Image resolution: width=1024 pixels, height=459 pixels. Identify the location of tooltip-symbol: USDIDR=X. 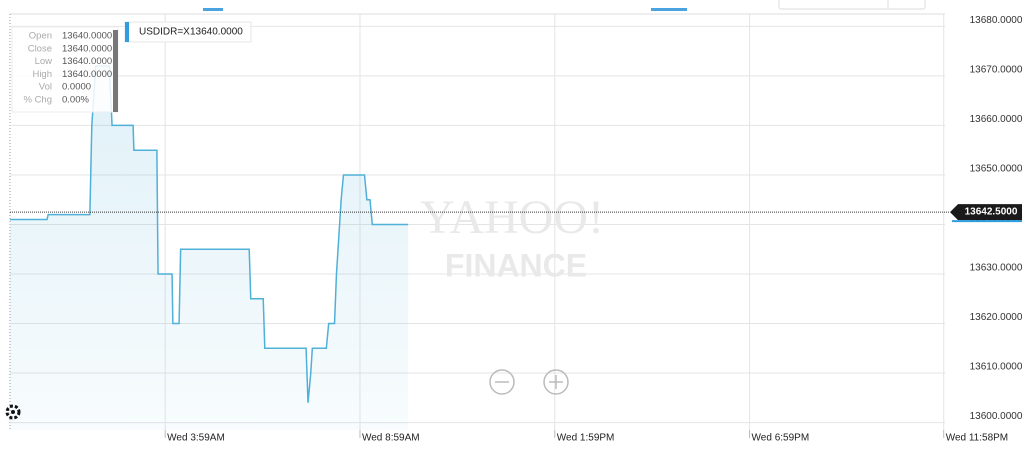
(164, 32).